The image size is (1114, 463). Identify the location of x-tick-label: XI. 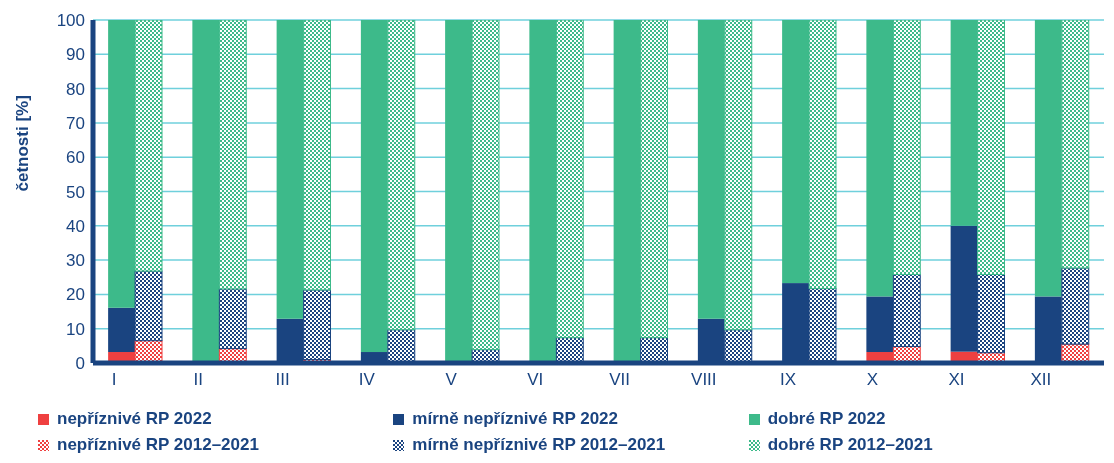
(956, 379).